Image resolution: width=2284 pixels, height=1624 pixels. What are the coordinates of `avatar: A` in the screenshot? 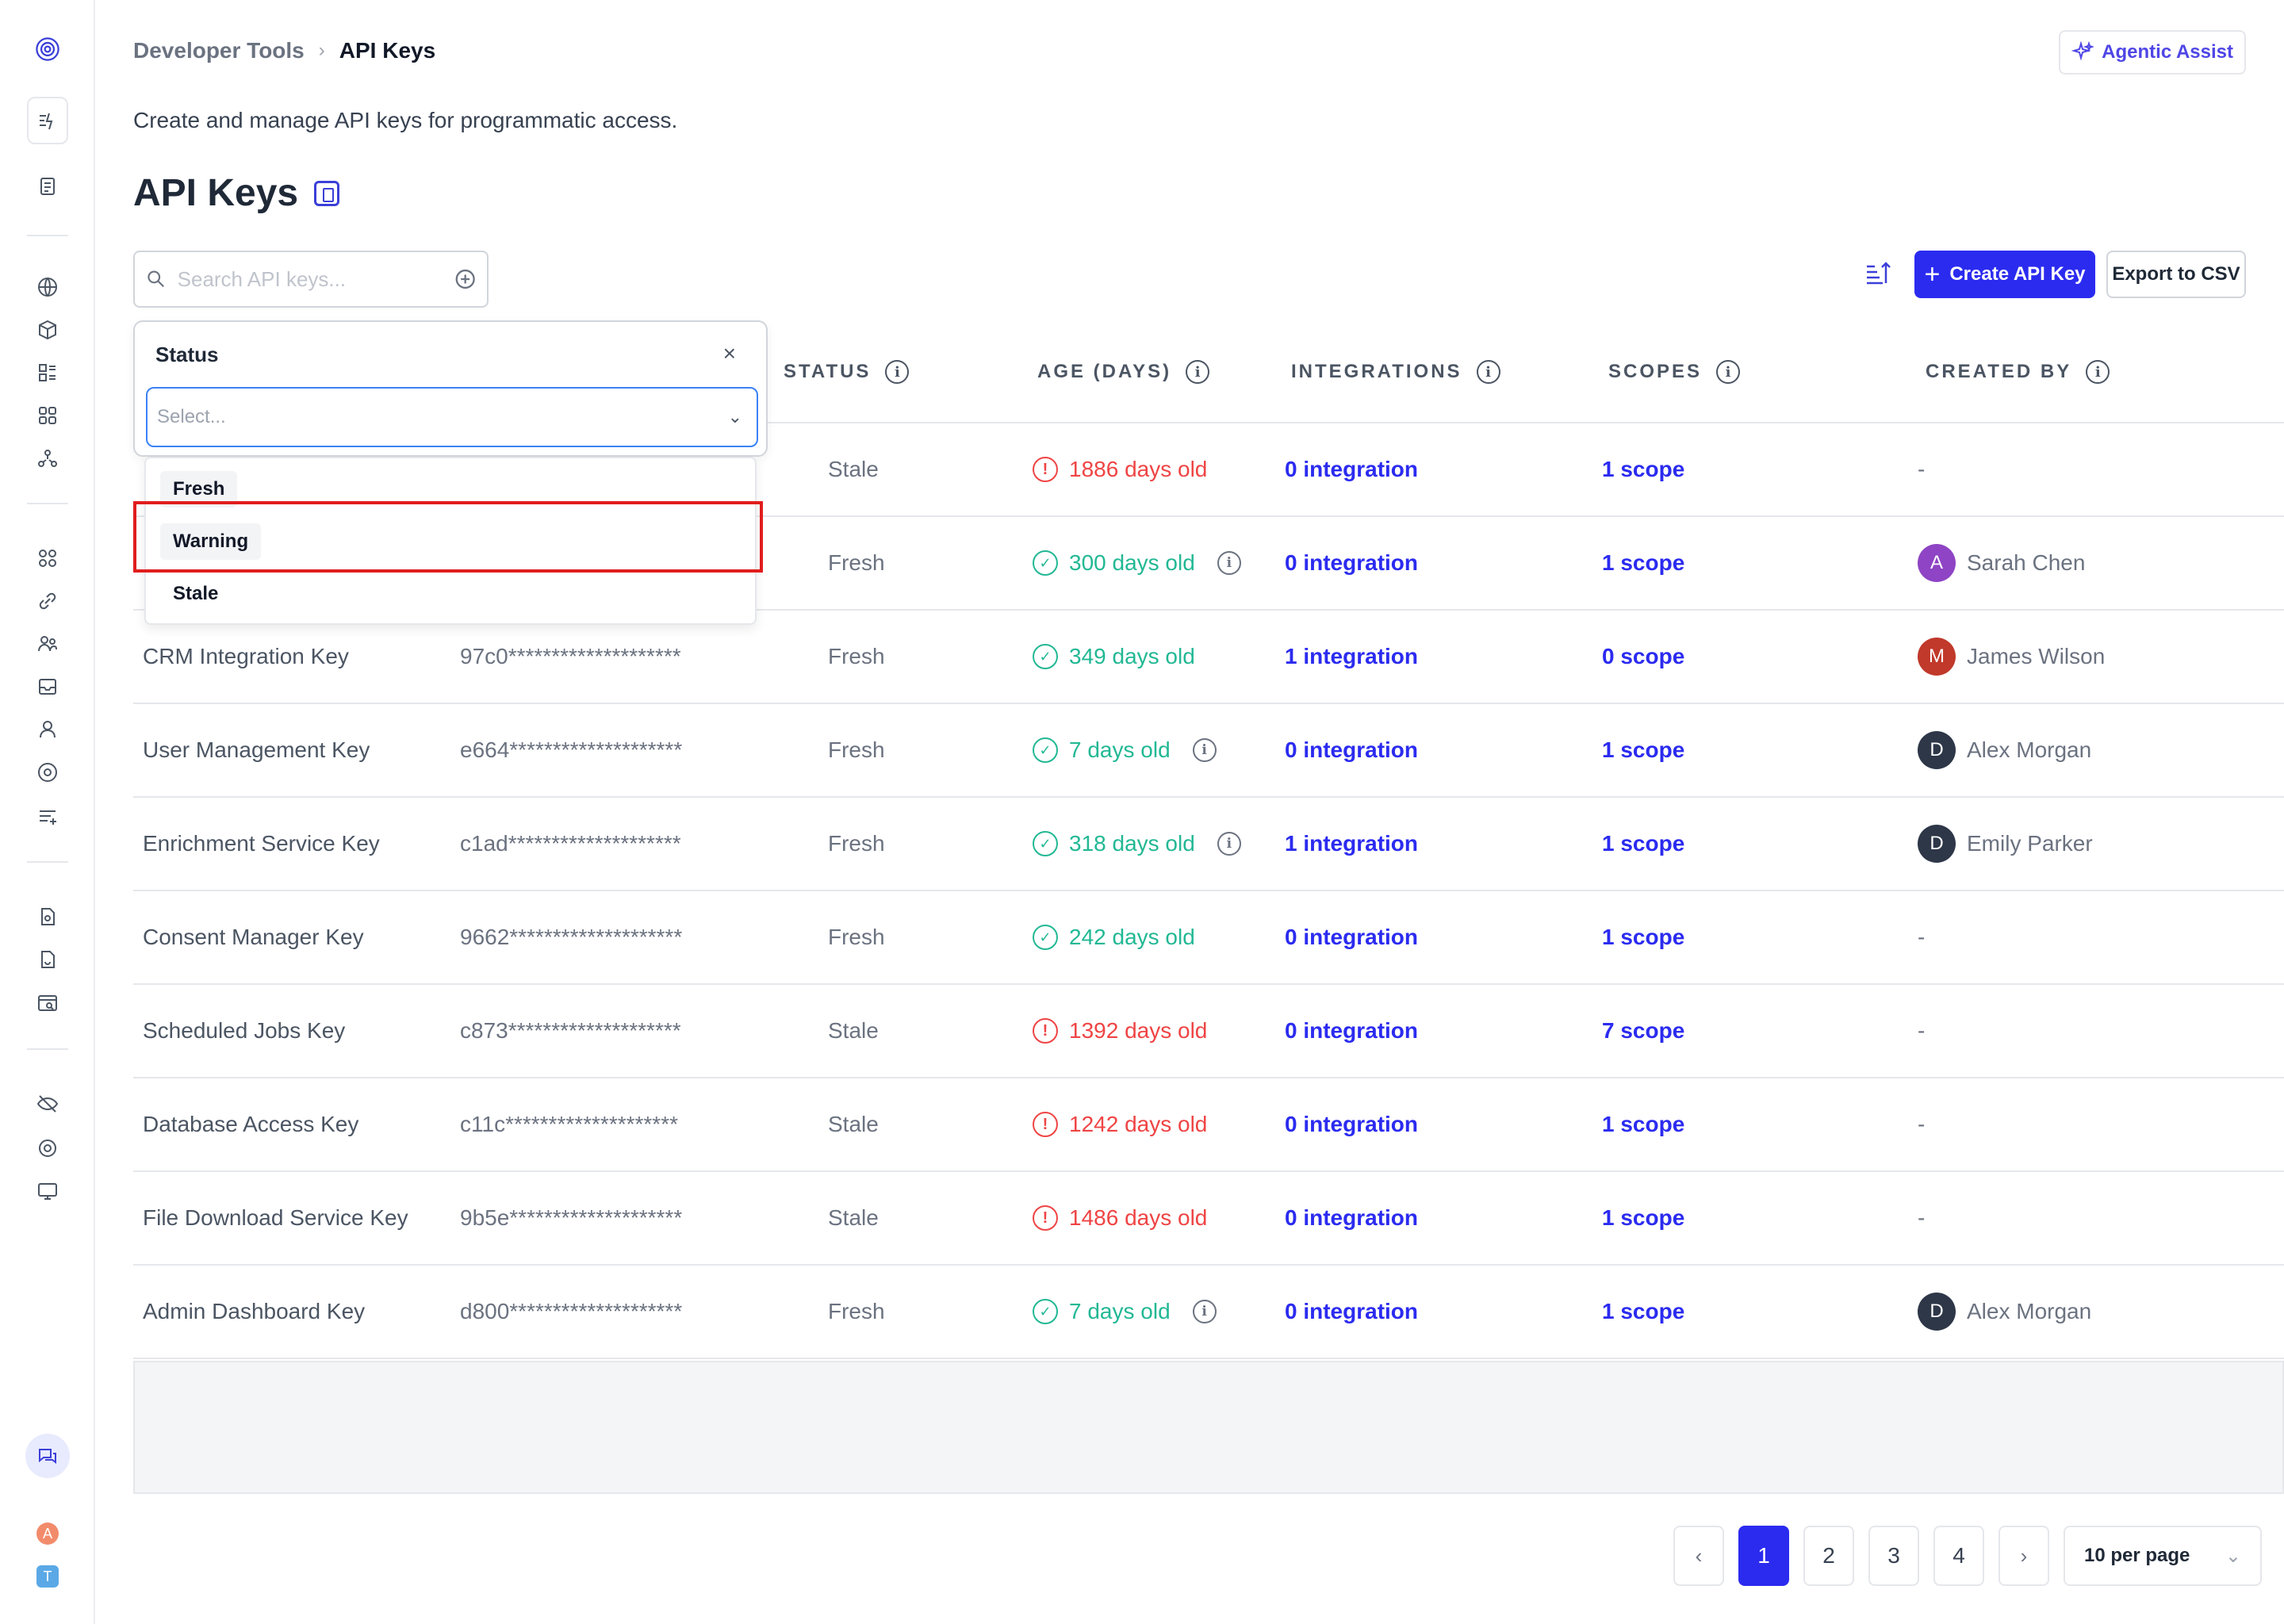 It's located at (47, 1533).